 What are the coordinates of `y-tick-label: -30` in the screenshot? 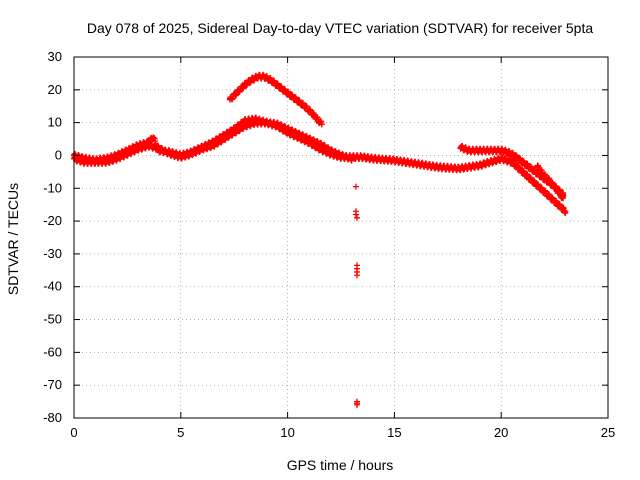 It's located at (52, 253).